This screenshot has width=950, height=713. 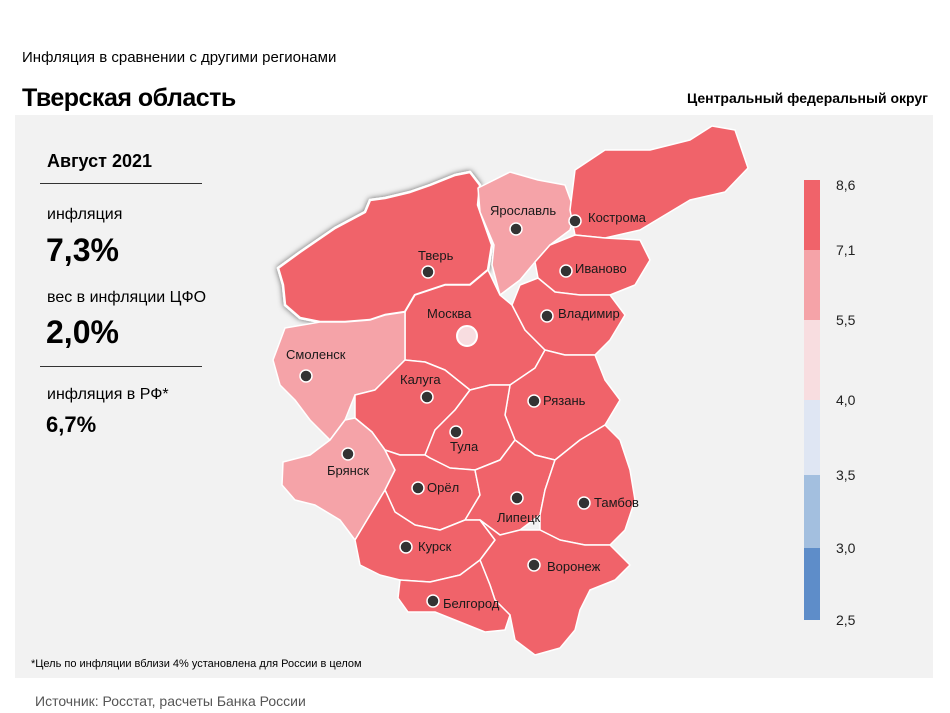 What do you see at coordinates (846, 185) in the screenshot?
I see `legend-tick-label: 8,6` at bounding box center [846, 185].